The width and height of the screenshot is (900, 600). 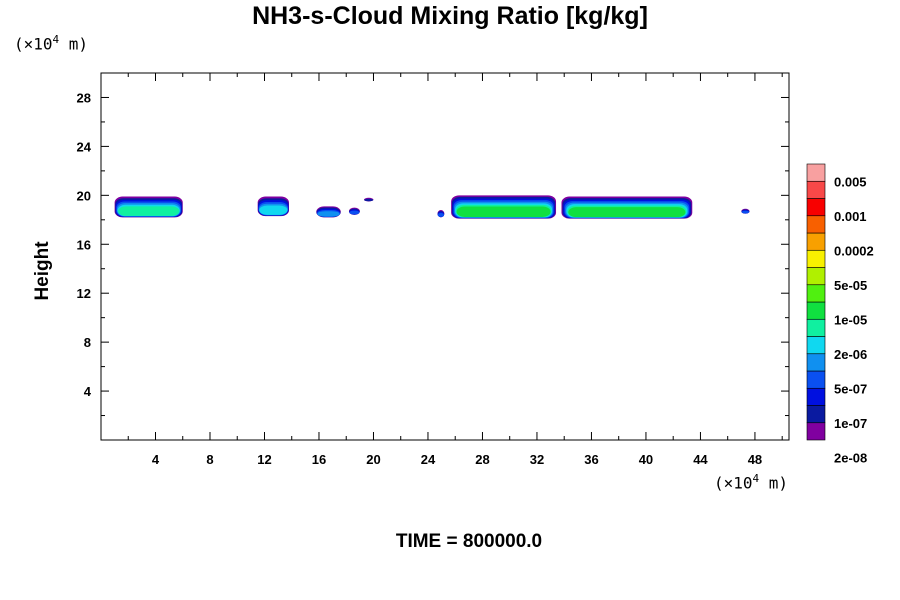 What do you see at coordinates (209, 459) in the screenshot?
I see `x-tick-label: 8` at bounding box center [209, 459].